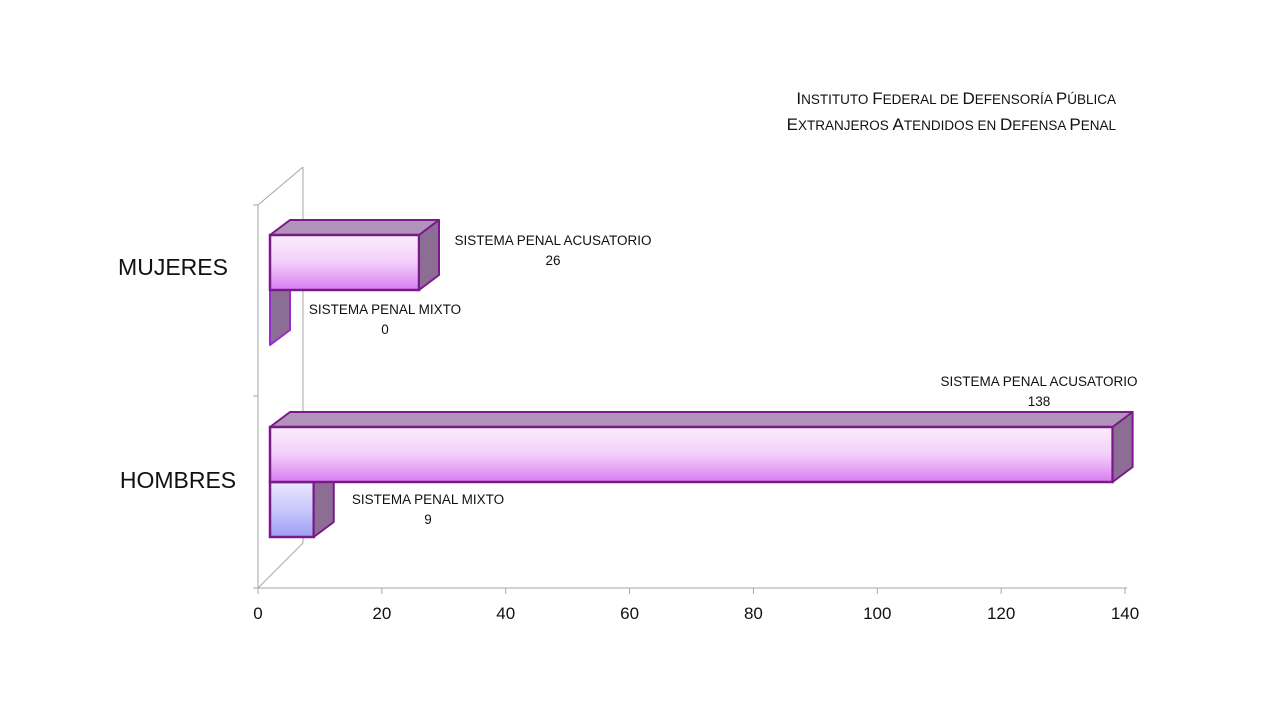 This screenshot has height=720, width=1280. I want to click on x-tick-label: 0, so click(257, 613).